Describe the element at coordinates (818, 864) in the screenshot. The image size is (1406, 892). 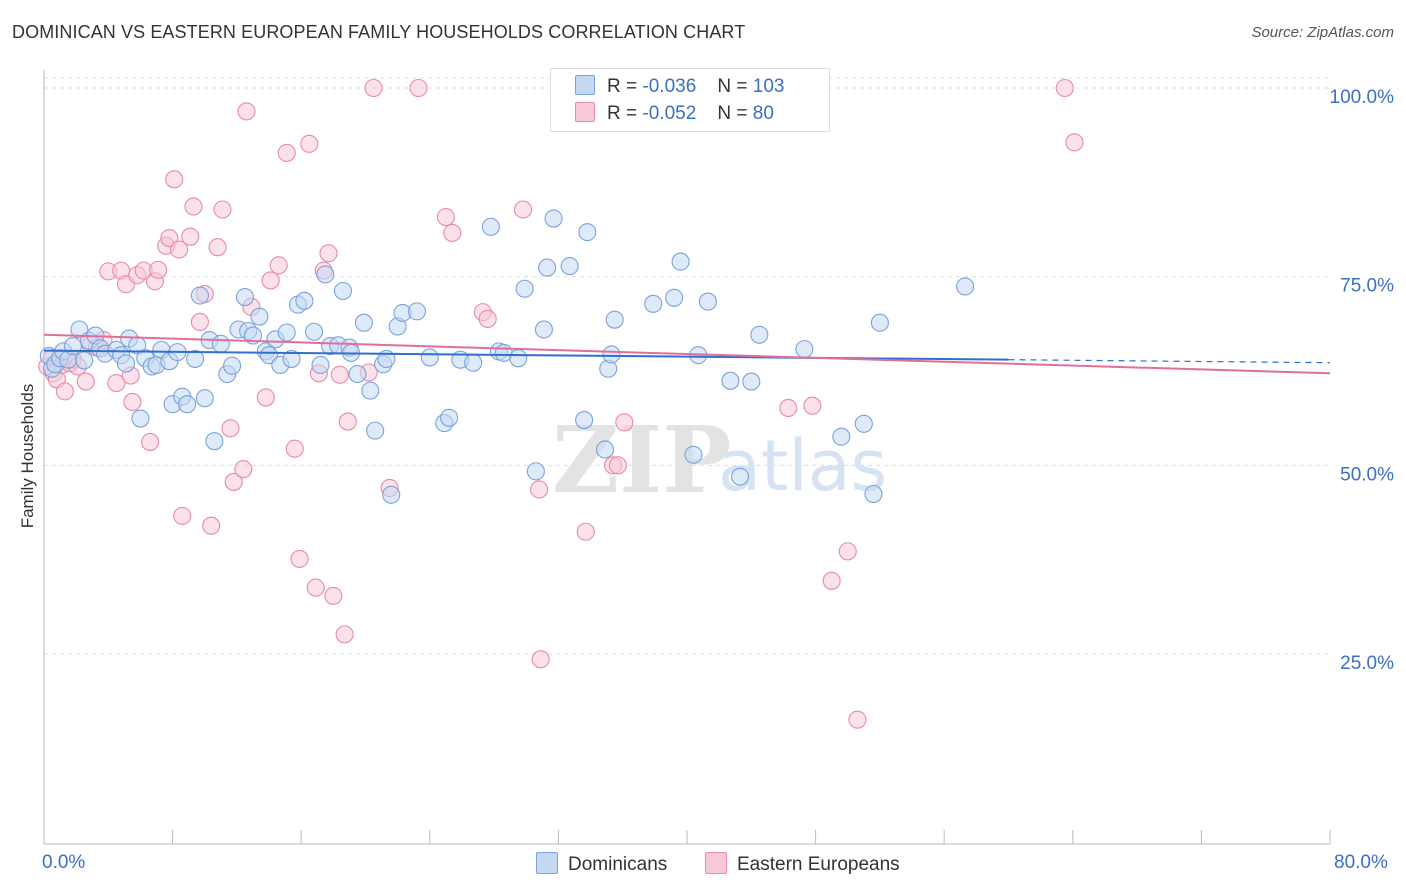
I see `legend-label-eastern-europeans: Eastern Europeans` at that location.